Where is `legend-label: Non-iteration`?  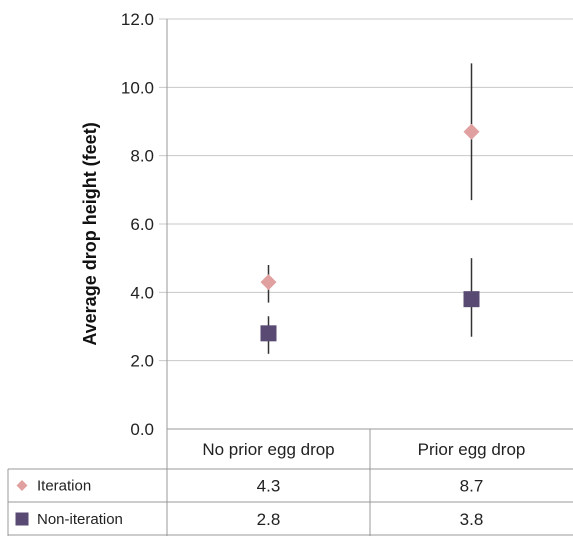
legend-label: Non-iteration is located at coordinates (80, 519).